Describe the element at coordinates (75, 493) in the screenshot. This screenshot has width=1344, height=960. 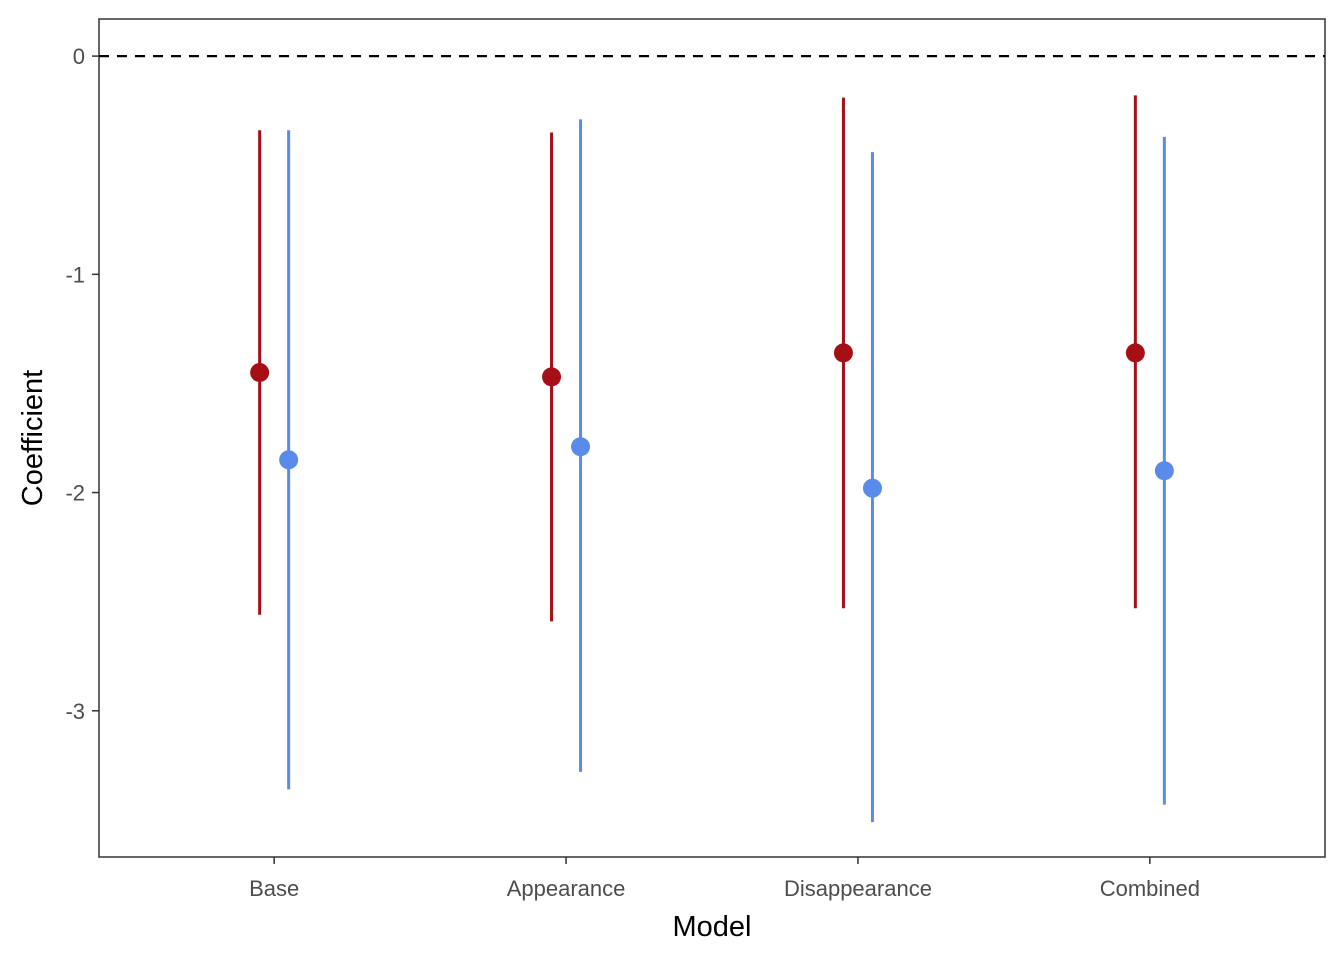
I see `y-tick-label: -2` at that location.